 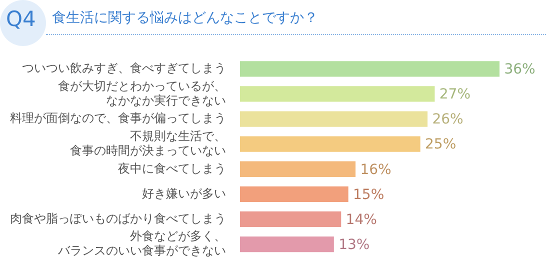 I want to click on y-tick-label: 料理が面倒なので、食事が偏ってしまう, so click(x=118, y=118).